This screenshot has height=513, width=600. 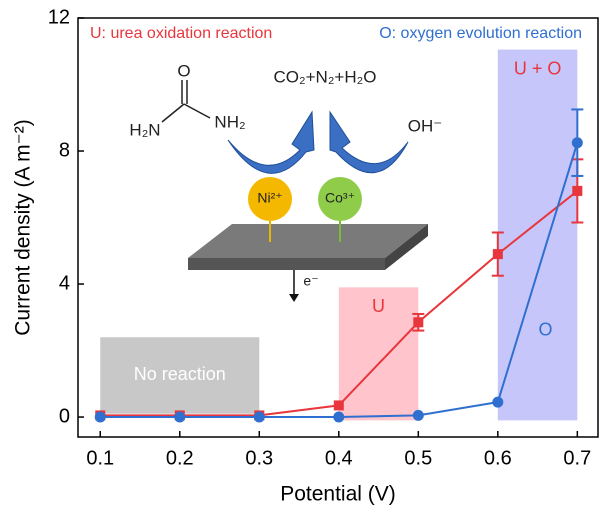 I want to click on hydroxide-label: OH⁻, so click(x=425, y=125).